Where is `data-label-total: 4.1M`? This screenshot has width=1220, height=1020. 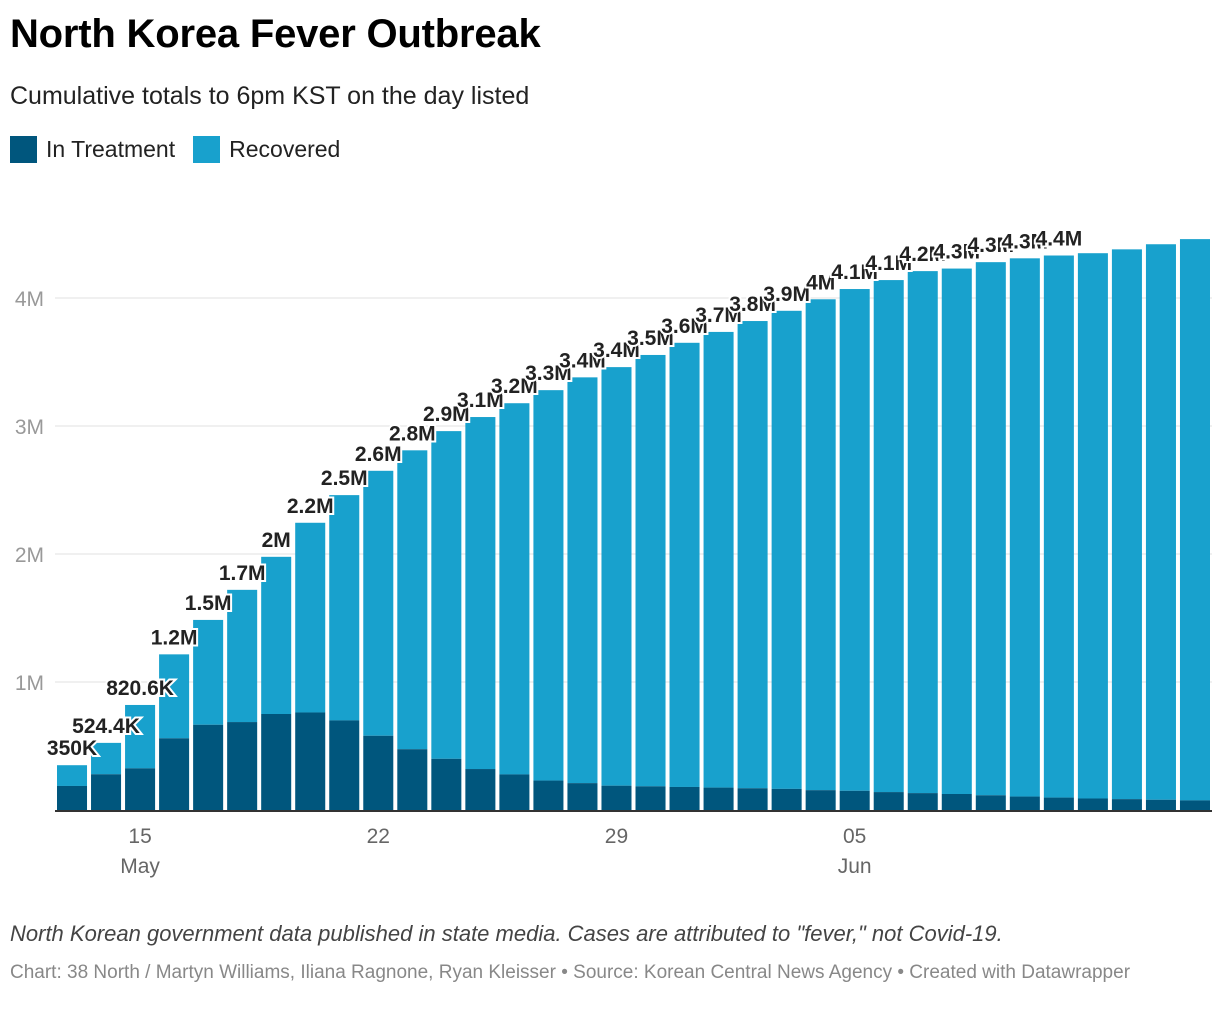
data-label-total: 4.1M is located at coordinates (888, 263).